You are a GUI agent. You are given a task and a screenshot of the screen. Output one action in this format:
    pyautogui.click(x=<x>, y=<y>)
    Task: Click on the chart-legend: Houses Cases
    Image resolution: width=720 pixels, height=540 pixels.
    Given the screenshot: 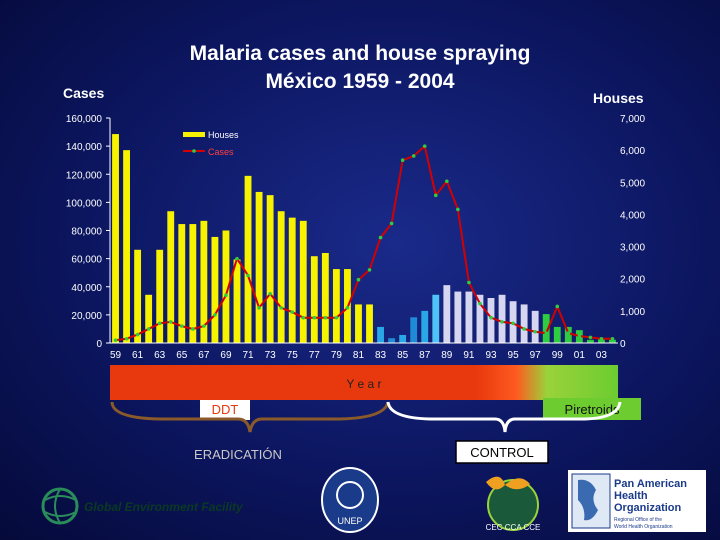 What is the action you would take?
    pyautogui.click(x=211, y=143)
    